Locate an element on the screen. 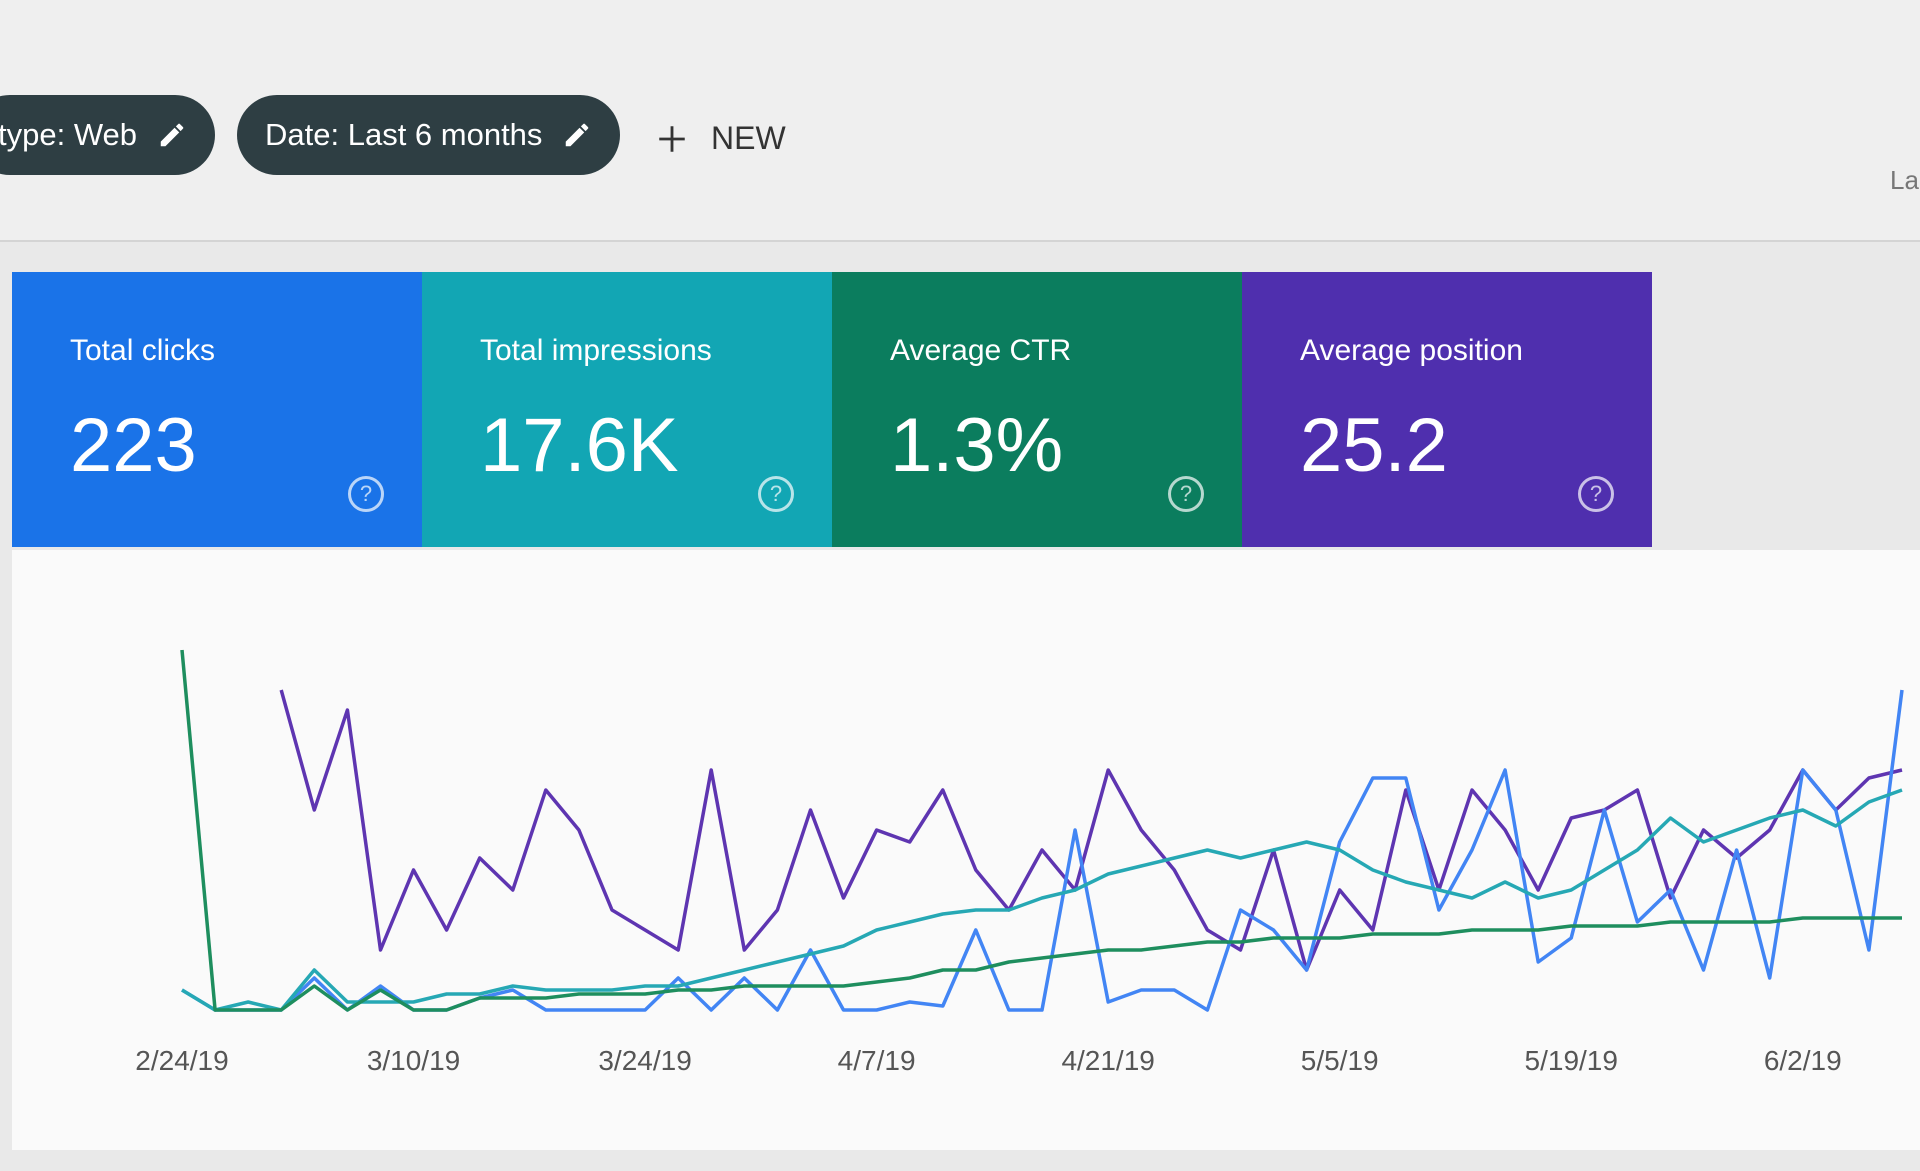 This screenshot has width=1920, height=1171. card-title: Total clicks is located at coordinates (143, 350).